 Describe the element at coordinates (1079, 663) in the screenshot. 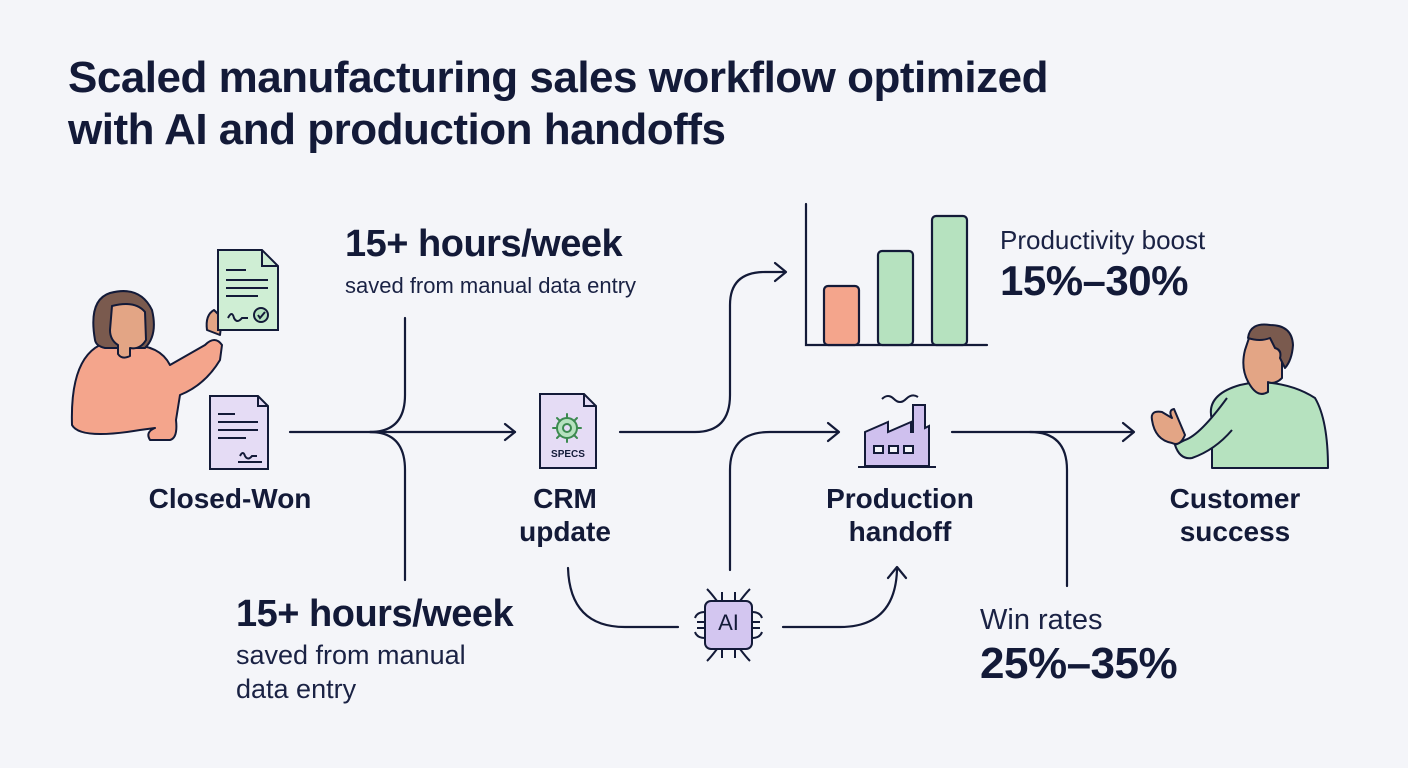

I see `metric-win-rates-value: 25%–35%` at that location.